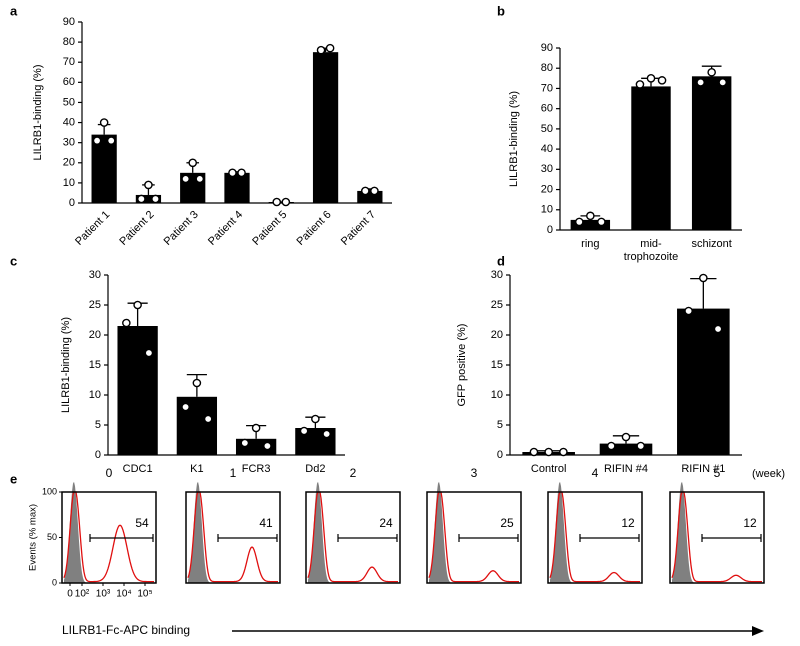 This screenshot has height=646, width=800. I want to click on y-tick-label: 70, so click(547, 88).